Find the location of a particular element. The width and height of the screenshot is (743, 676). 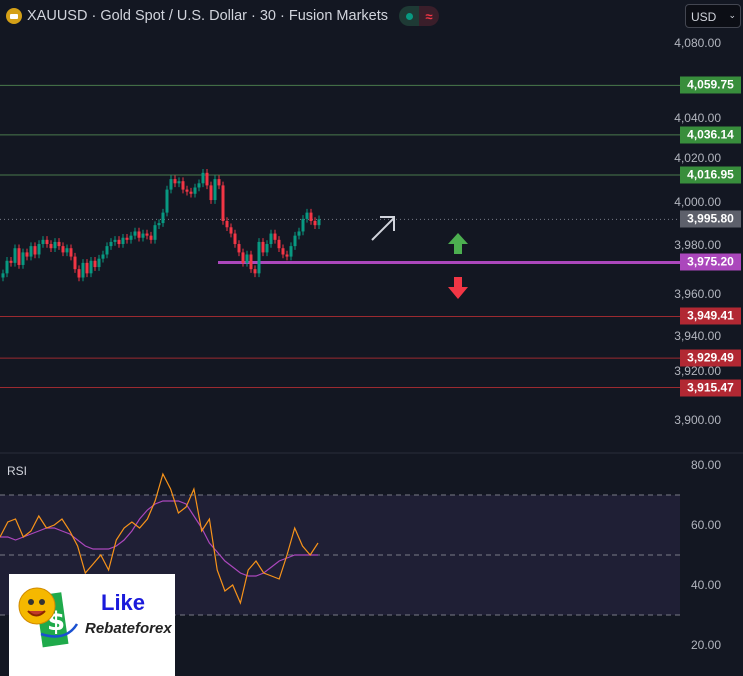

rsi-ma-line is located at coordinates (159, 538).